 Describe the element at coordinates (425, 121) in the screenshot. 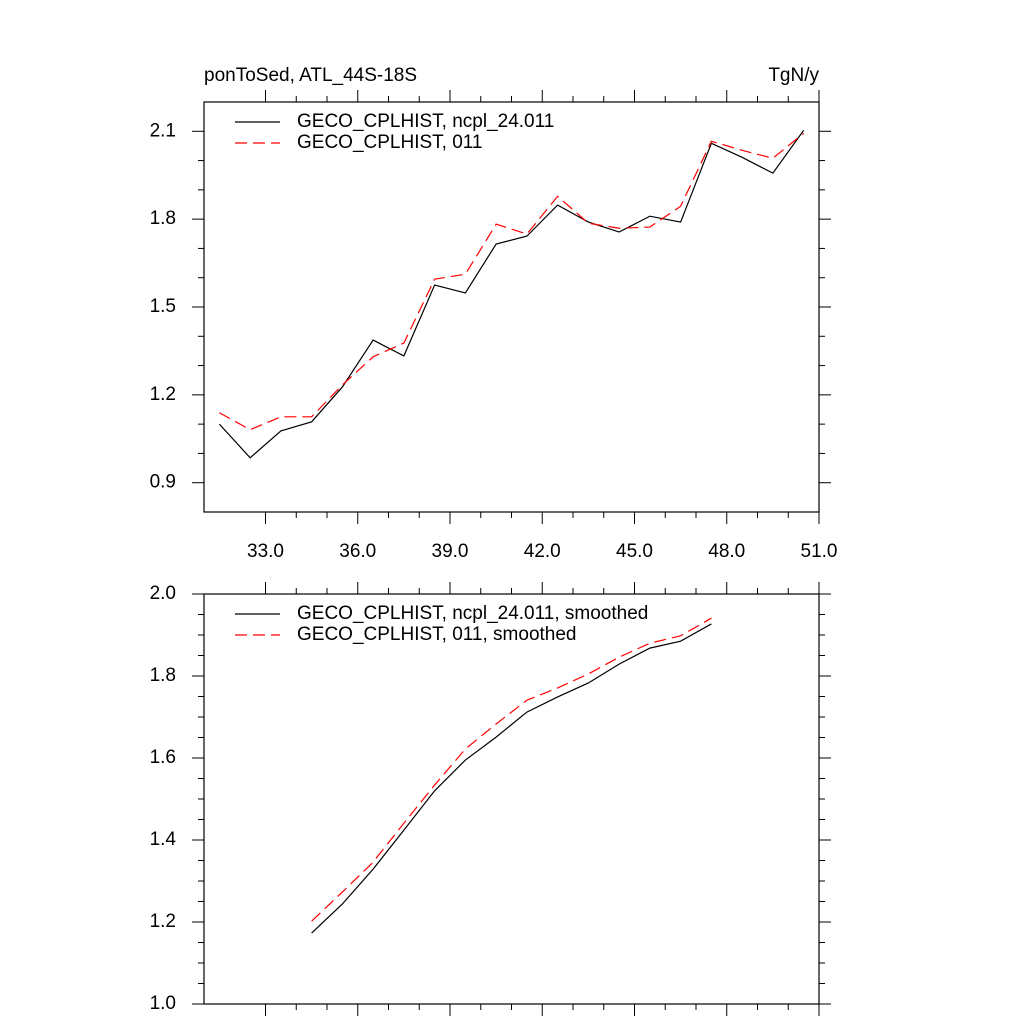

I see `legend-label: GECO_CPLHIST, ncpl_24.011` at that location.